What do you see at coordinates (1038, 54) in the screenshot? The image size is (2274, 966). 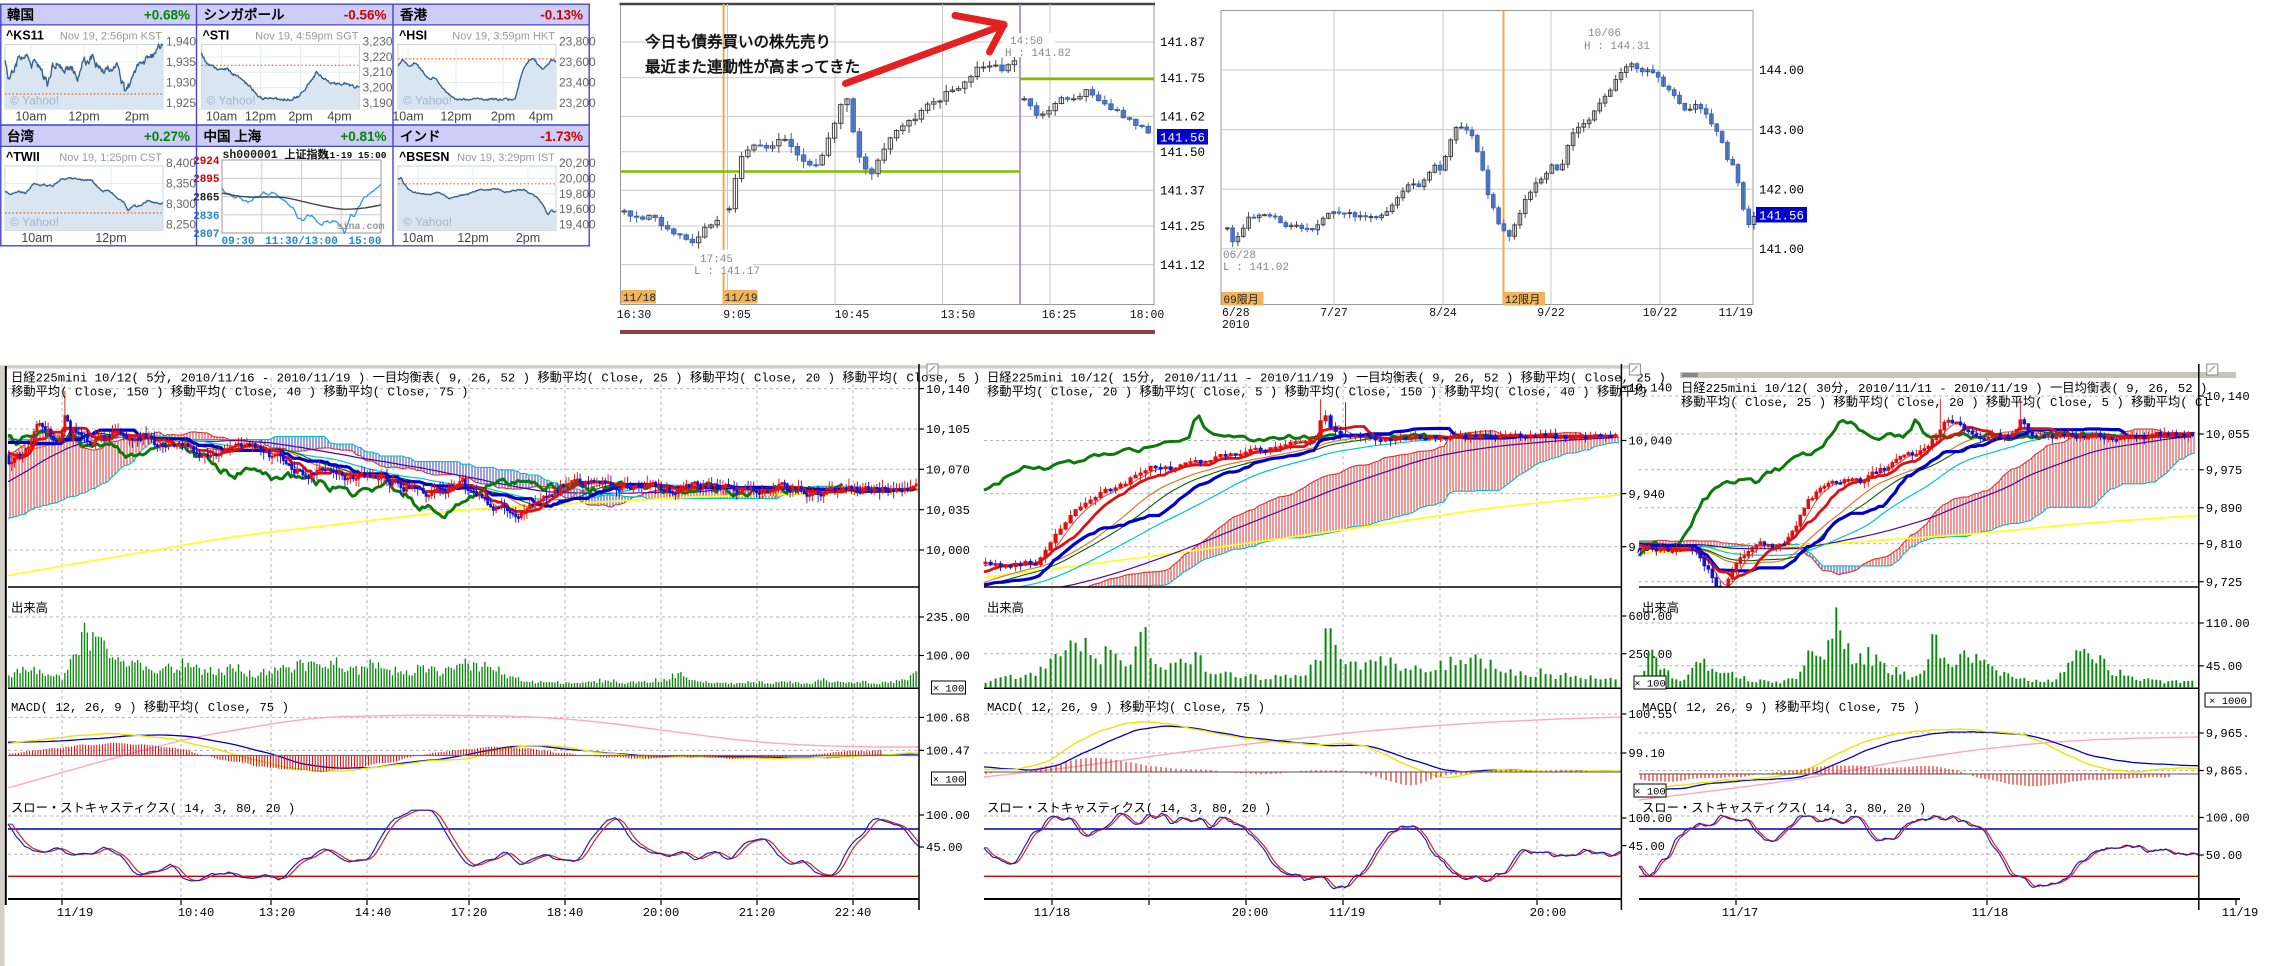 I see `svg-text: H : 141.82` at bounding box center [1038, 54].